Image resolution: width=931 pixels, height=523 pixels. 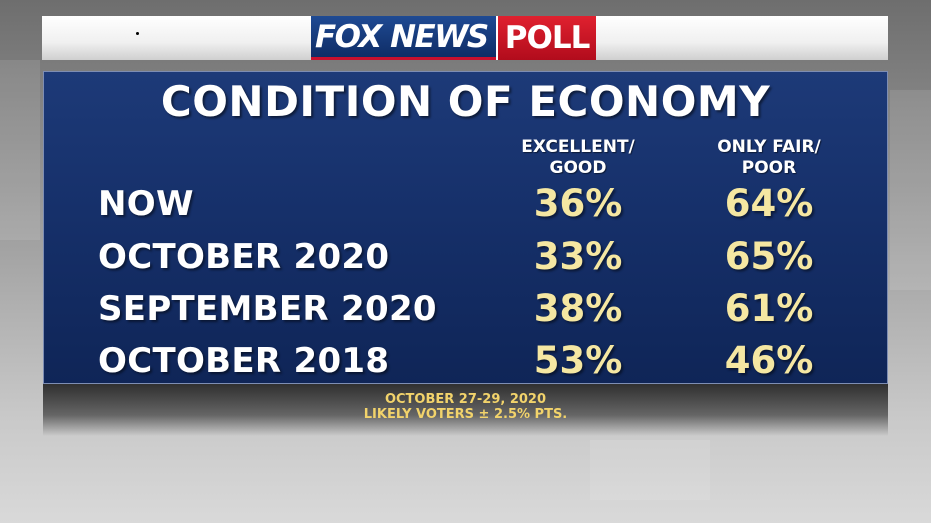 What do you see at coordinates (244, 361) in the screenshot?
I see `row-label: OCTOBER 2018` at bounding box center [244, 361].